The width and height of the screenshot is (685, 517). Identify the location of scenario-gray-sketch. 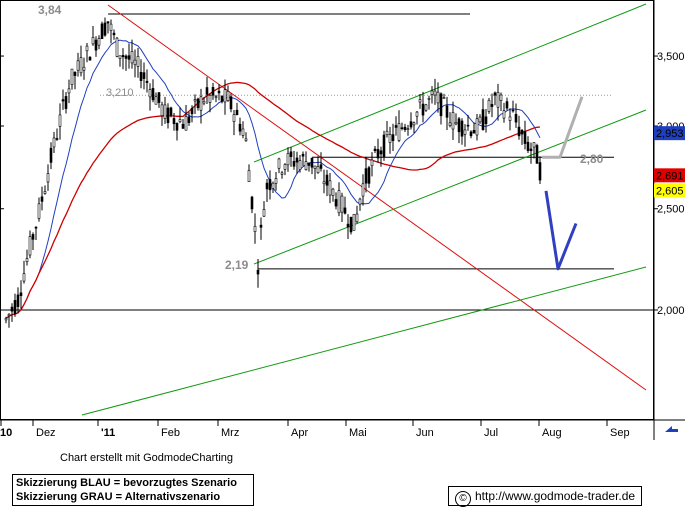
(563, 127).